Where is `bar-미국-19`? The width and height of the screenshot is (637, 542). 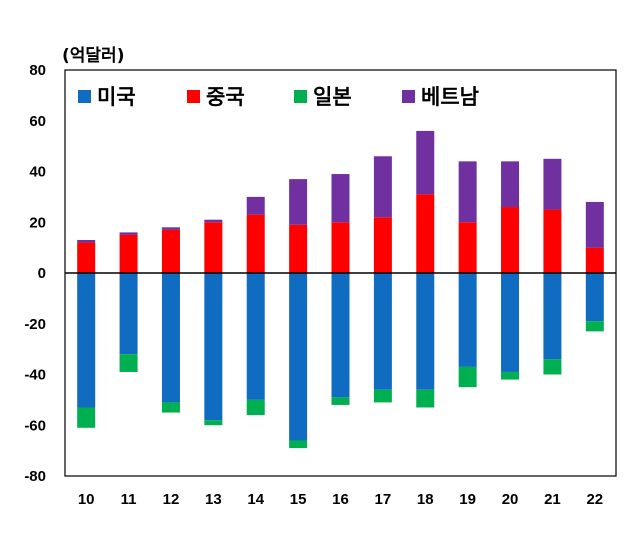 bar-미국-19 is located at coordinates (467, 320).